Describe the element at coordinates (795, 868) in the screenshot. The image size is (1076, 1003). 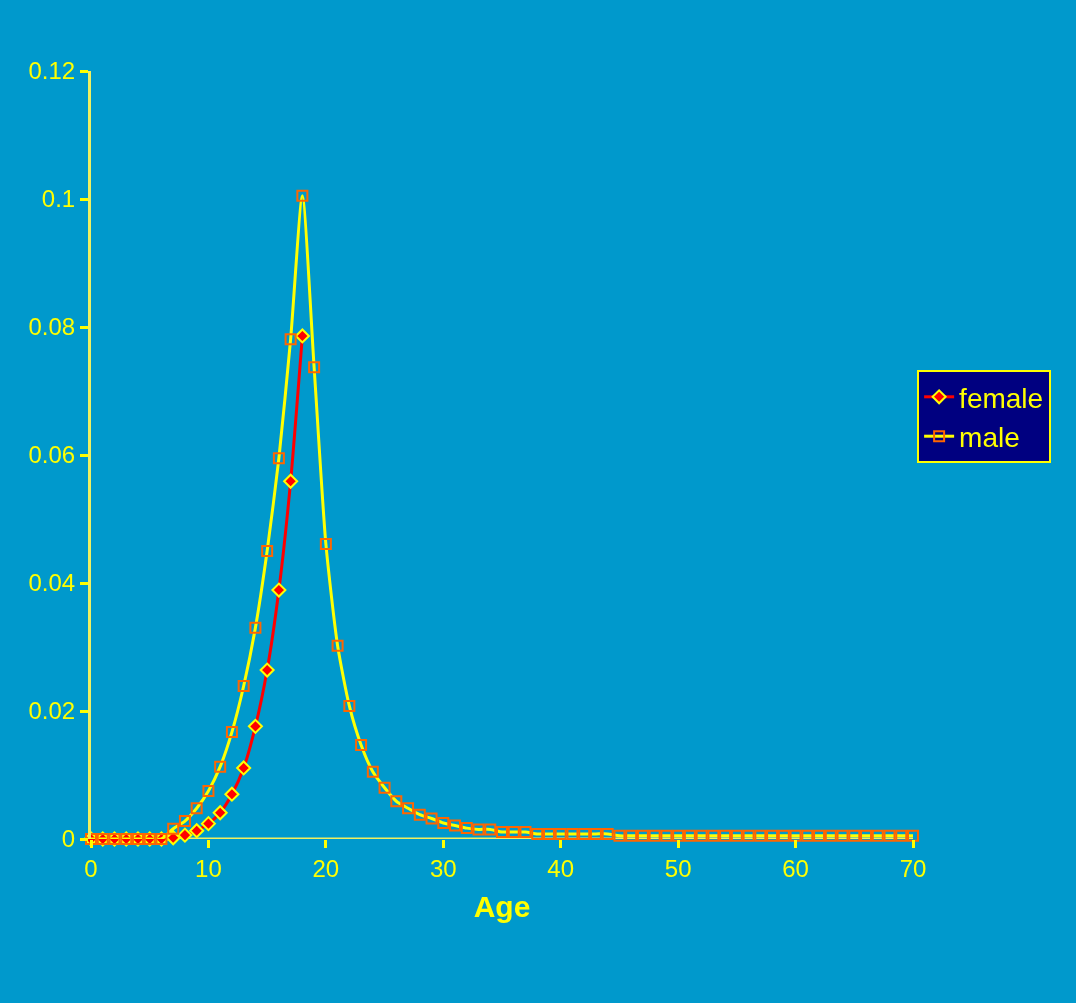
I see `x-tick-label: 60` at that location.